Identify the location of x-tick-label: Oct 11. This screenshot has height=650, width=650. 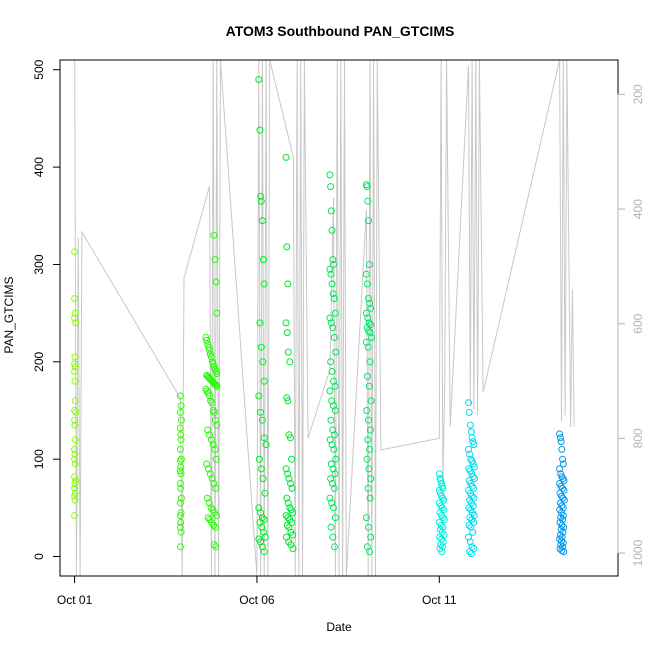
(439, 600).